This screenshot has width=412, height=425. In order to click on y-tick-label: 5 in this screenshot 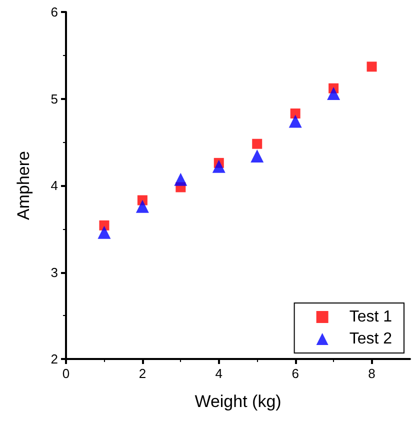, I will do `click(54, 98)`.